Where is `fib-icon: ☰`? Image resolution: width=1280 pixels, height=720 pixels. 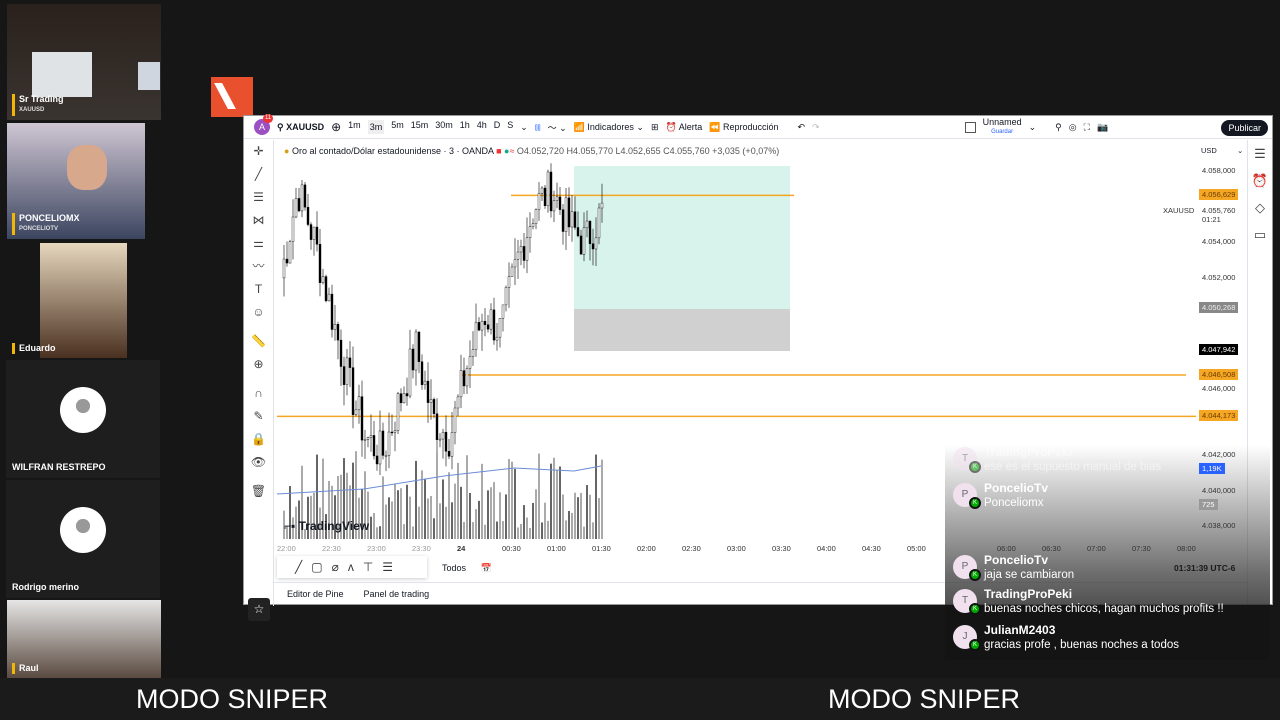
fib-icon: ☰ is located at coordinates (258, 197).